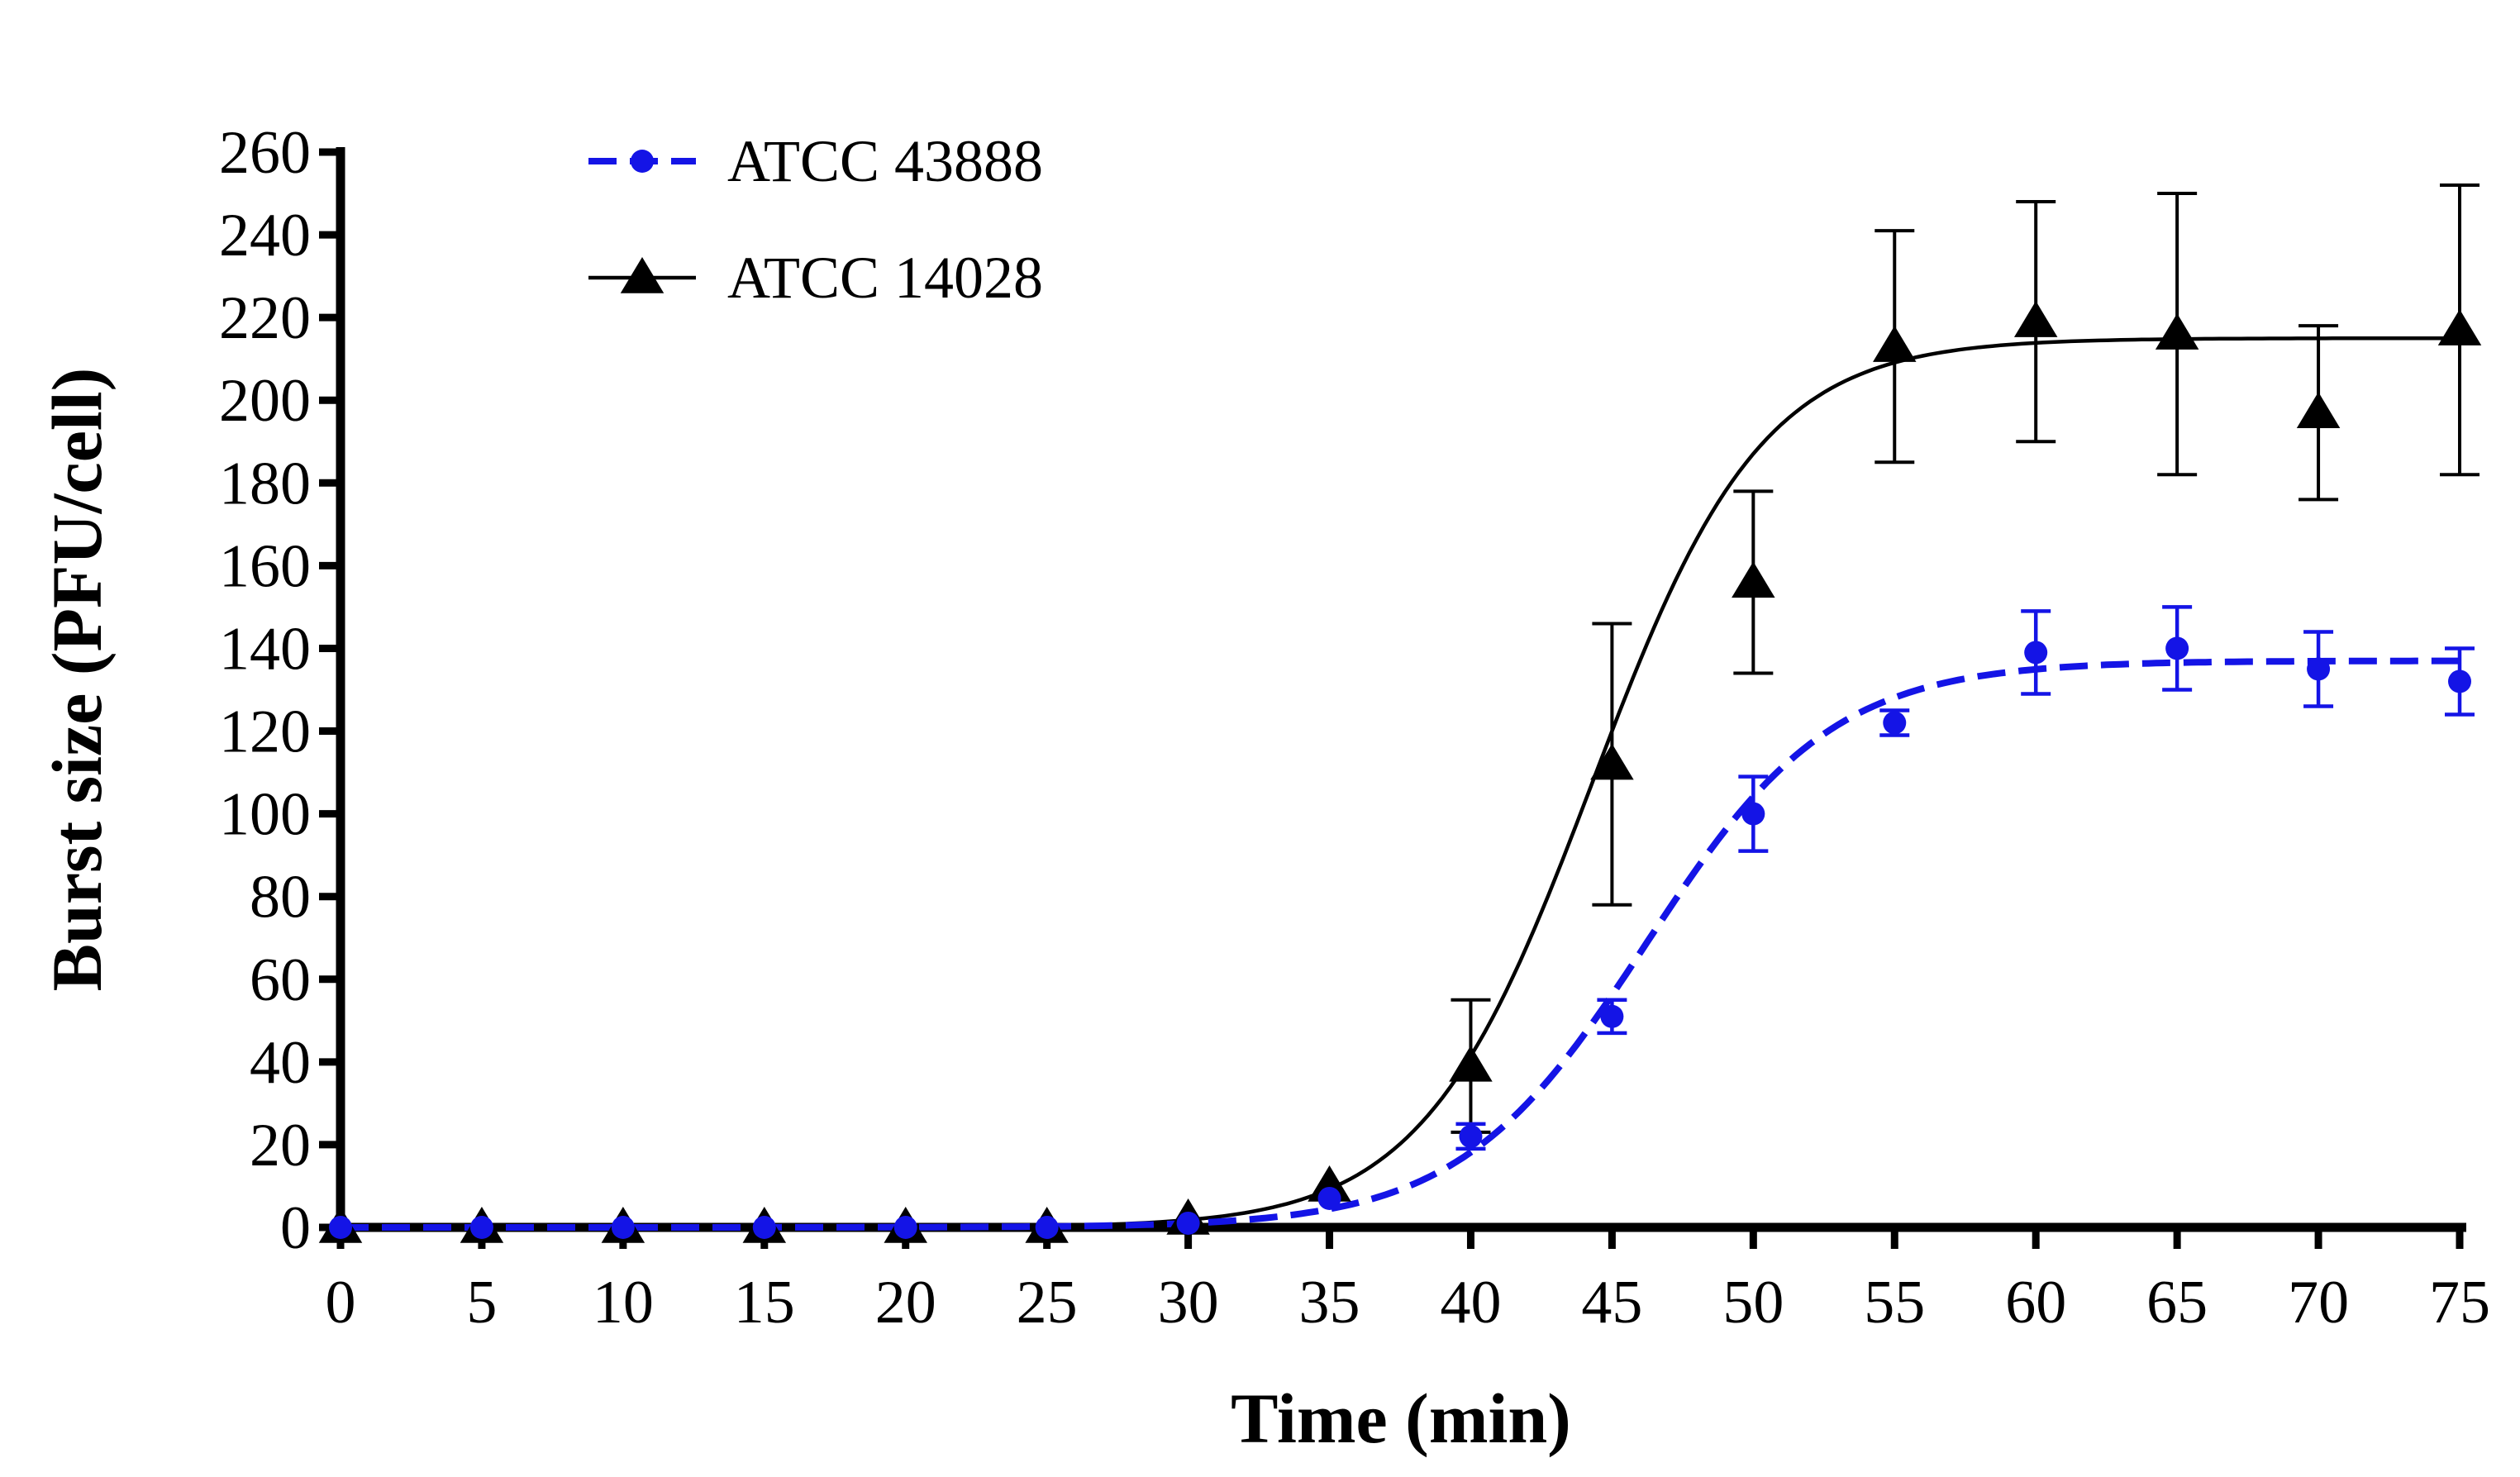  Describe the element at coordinates (265, 235) in the screenshot. I see `y-tick-label: 240` at that location.